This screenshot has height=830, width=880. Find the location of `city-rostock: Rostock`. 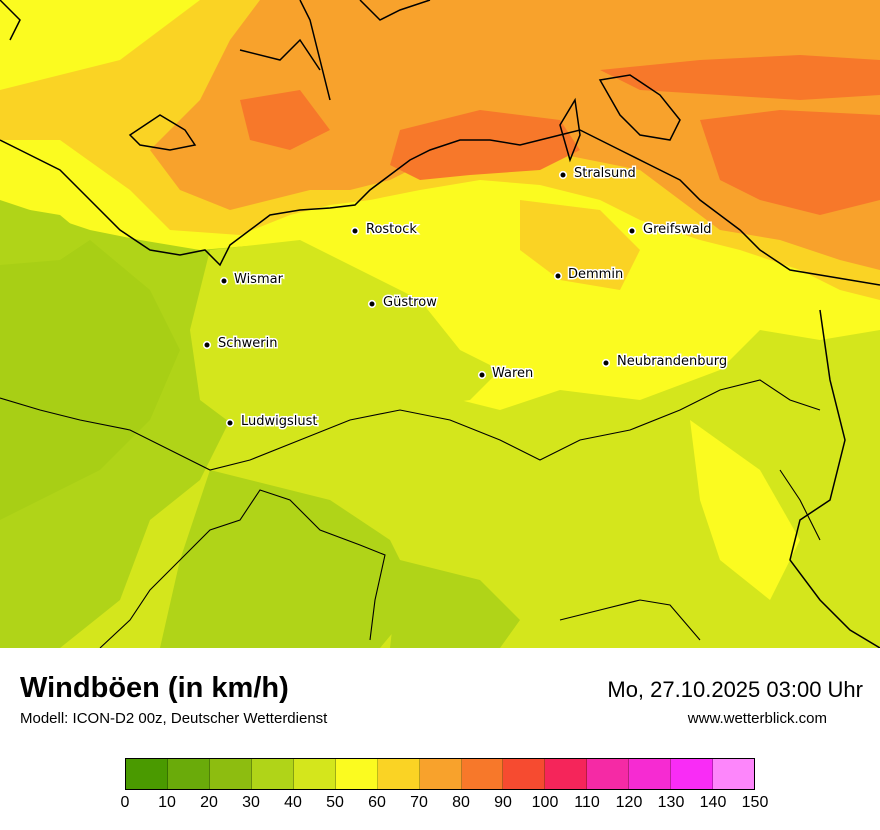

city-rostock: Rostock is located at coordinates (384, 230).